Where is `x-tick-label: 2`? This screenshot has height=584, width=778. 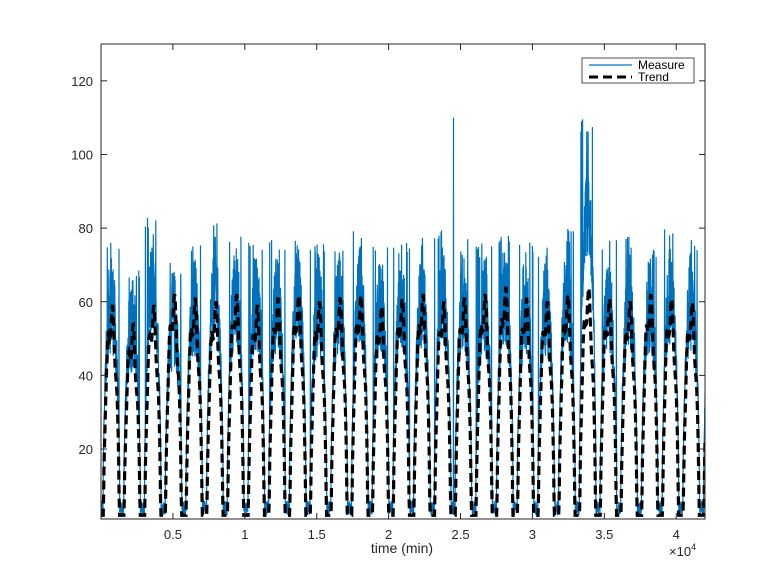 x-tick-label: 2 is located at coordinates (388, 534).